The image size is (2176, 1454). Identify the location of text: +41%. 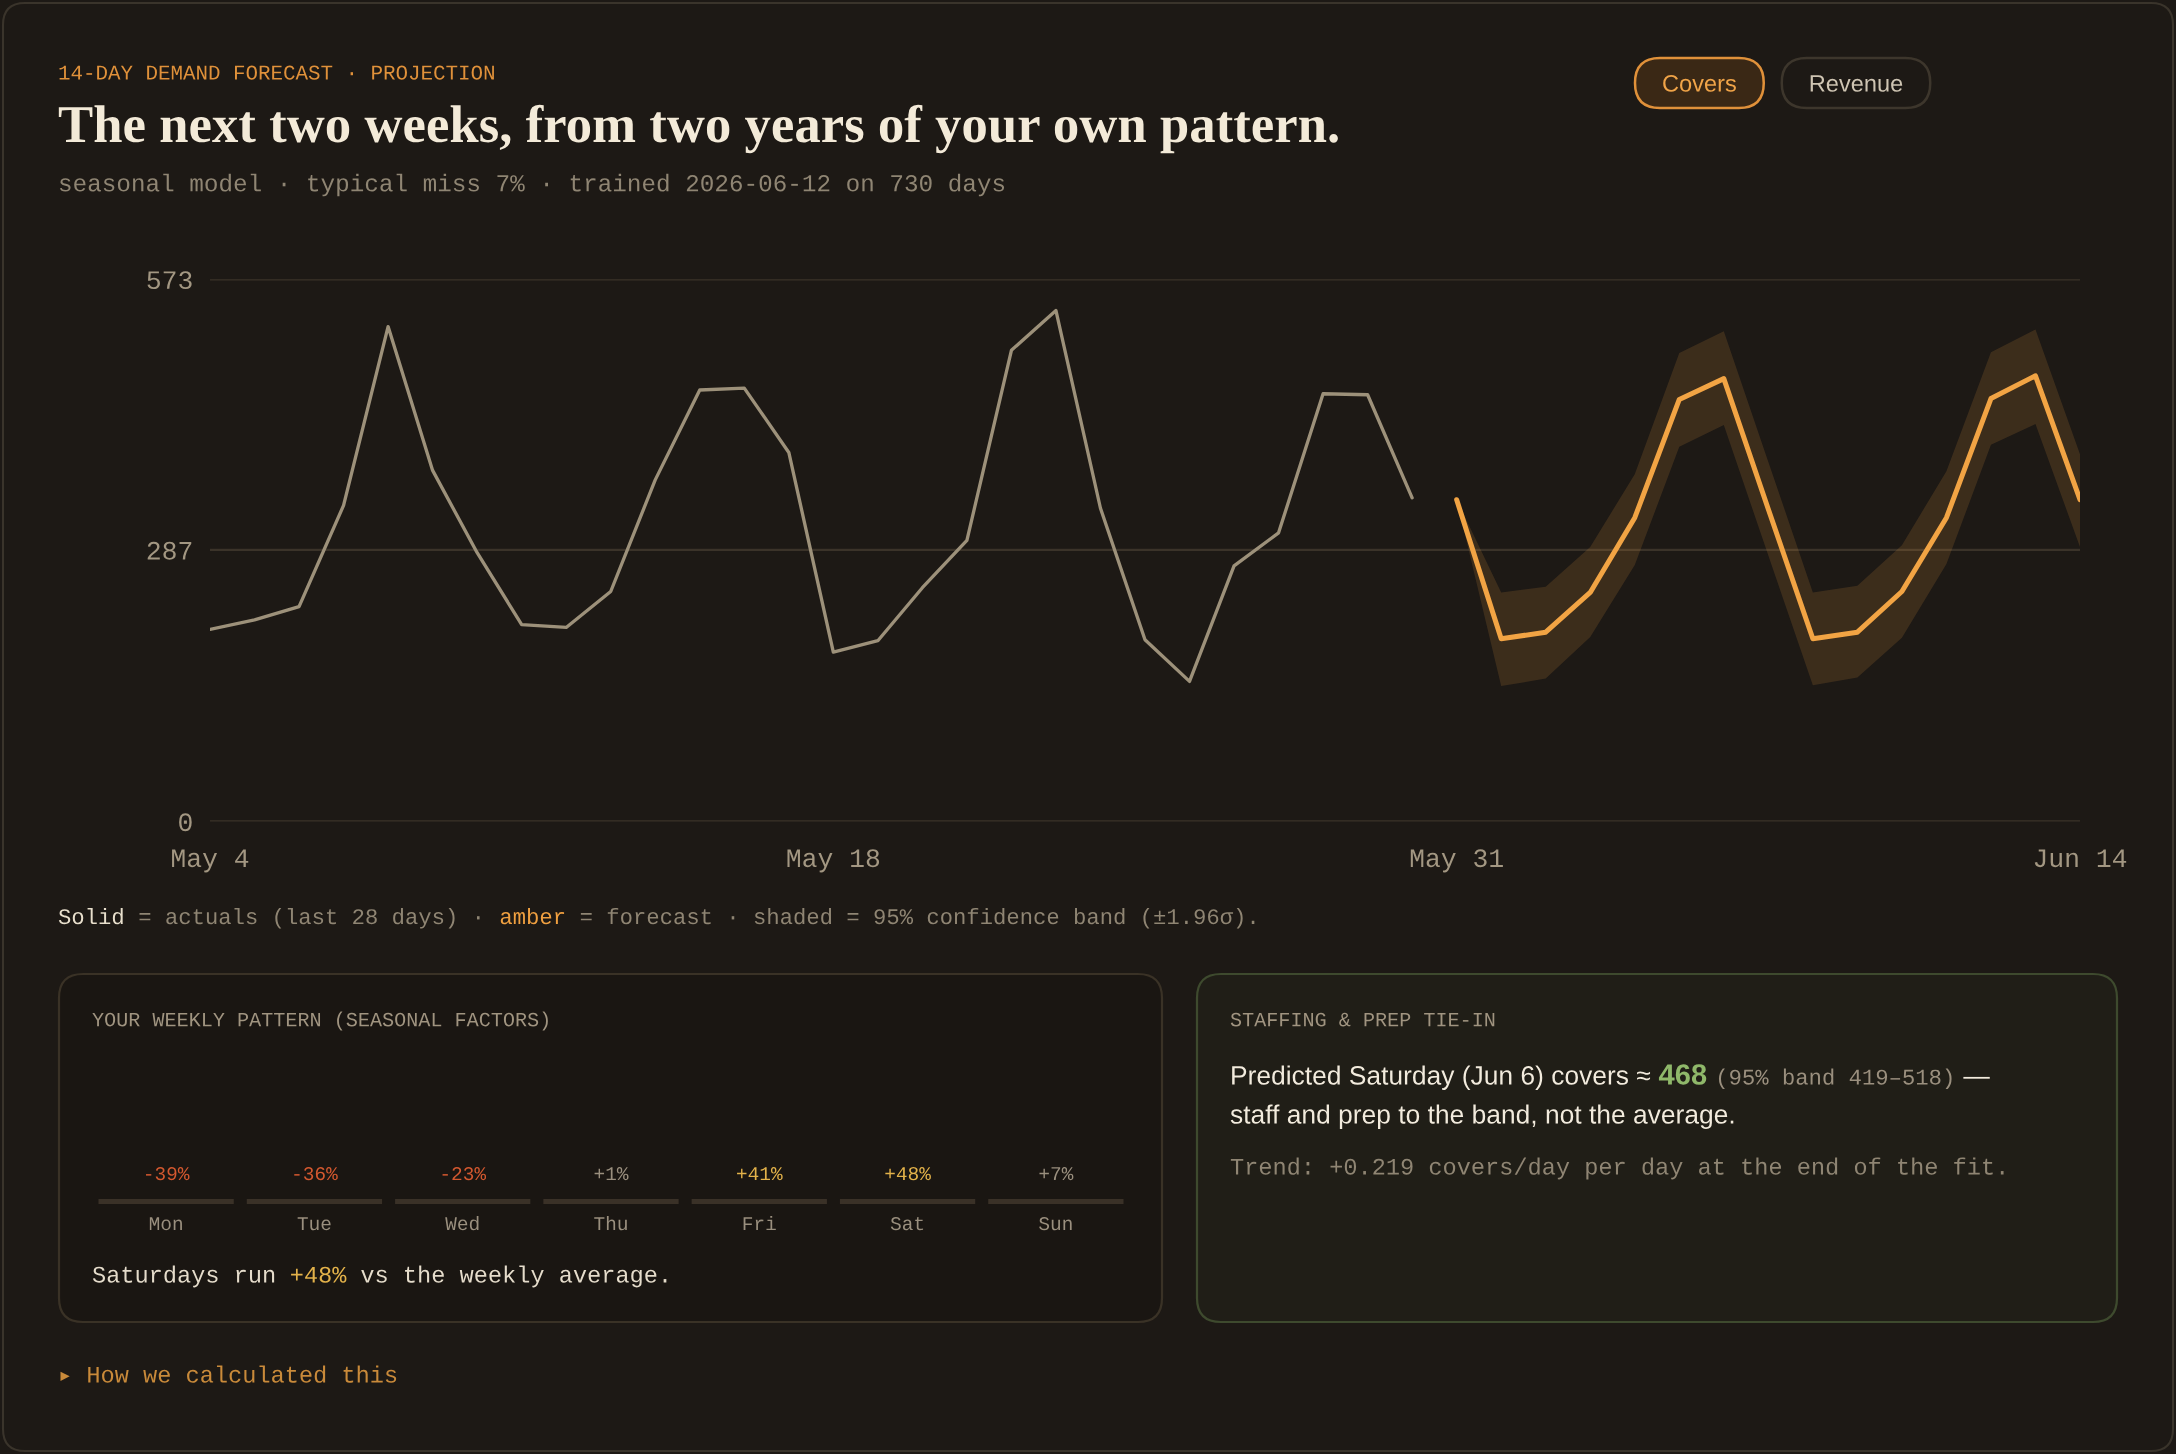
(760, 1174).